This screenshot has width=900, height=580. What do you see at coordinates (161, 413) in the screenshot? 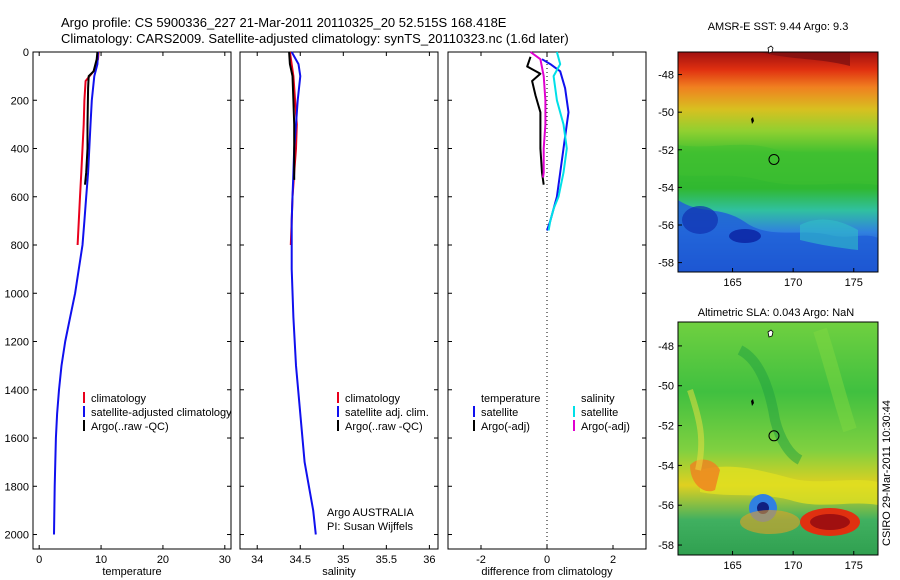
I see `legend-satellite-label: satellite-adjusted climatology` at bounding box center [161, 413].